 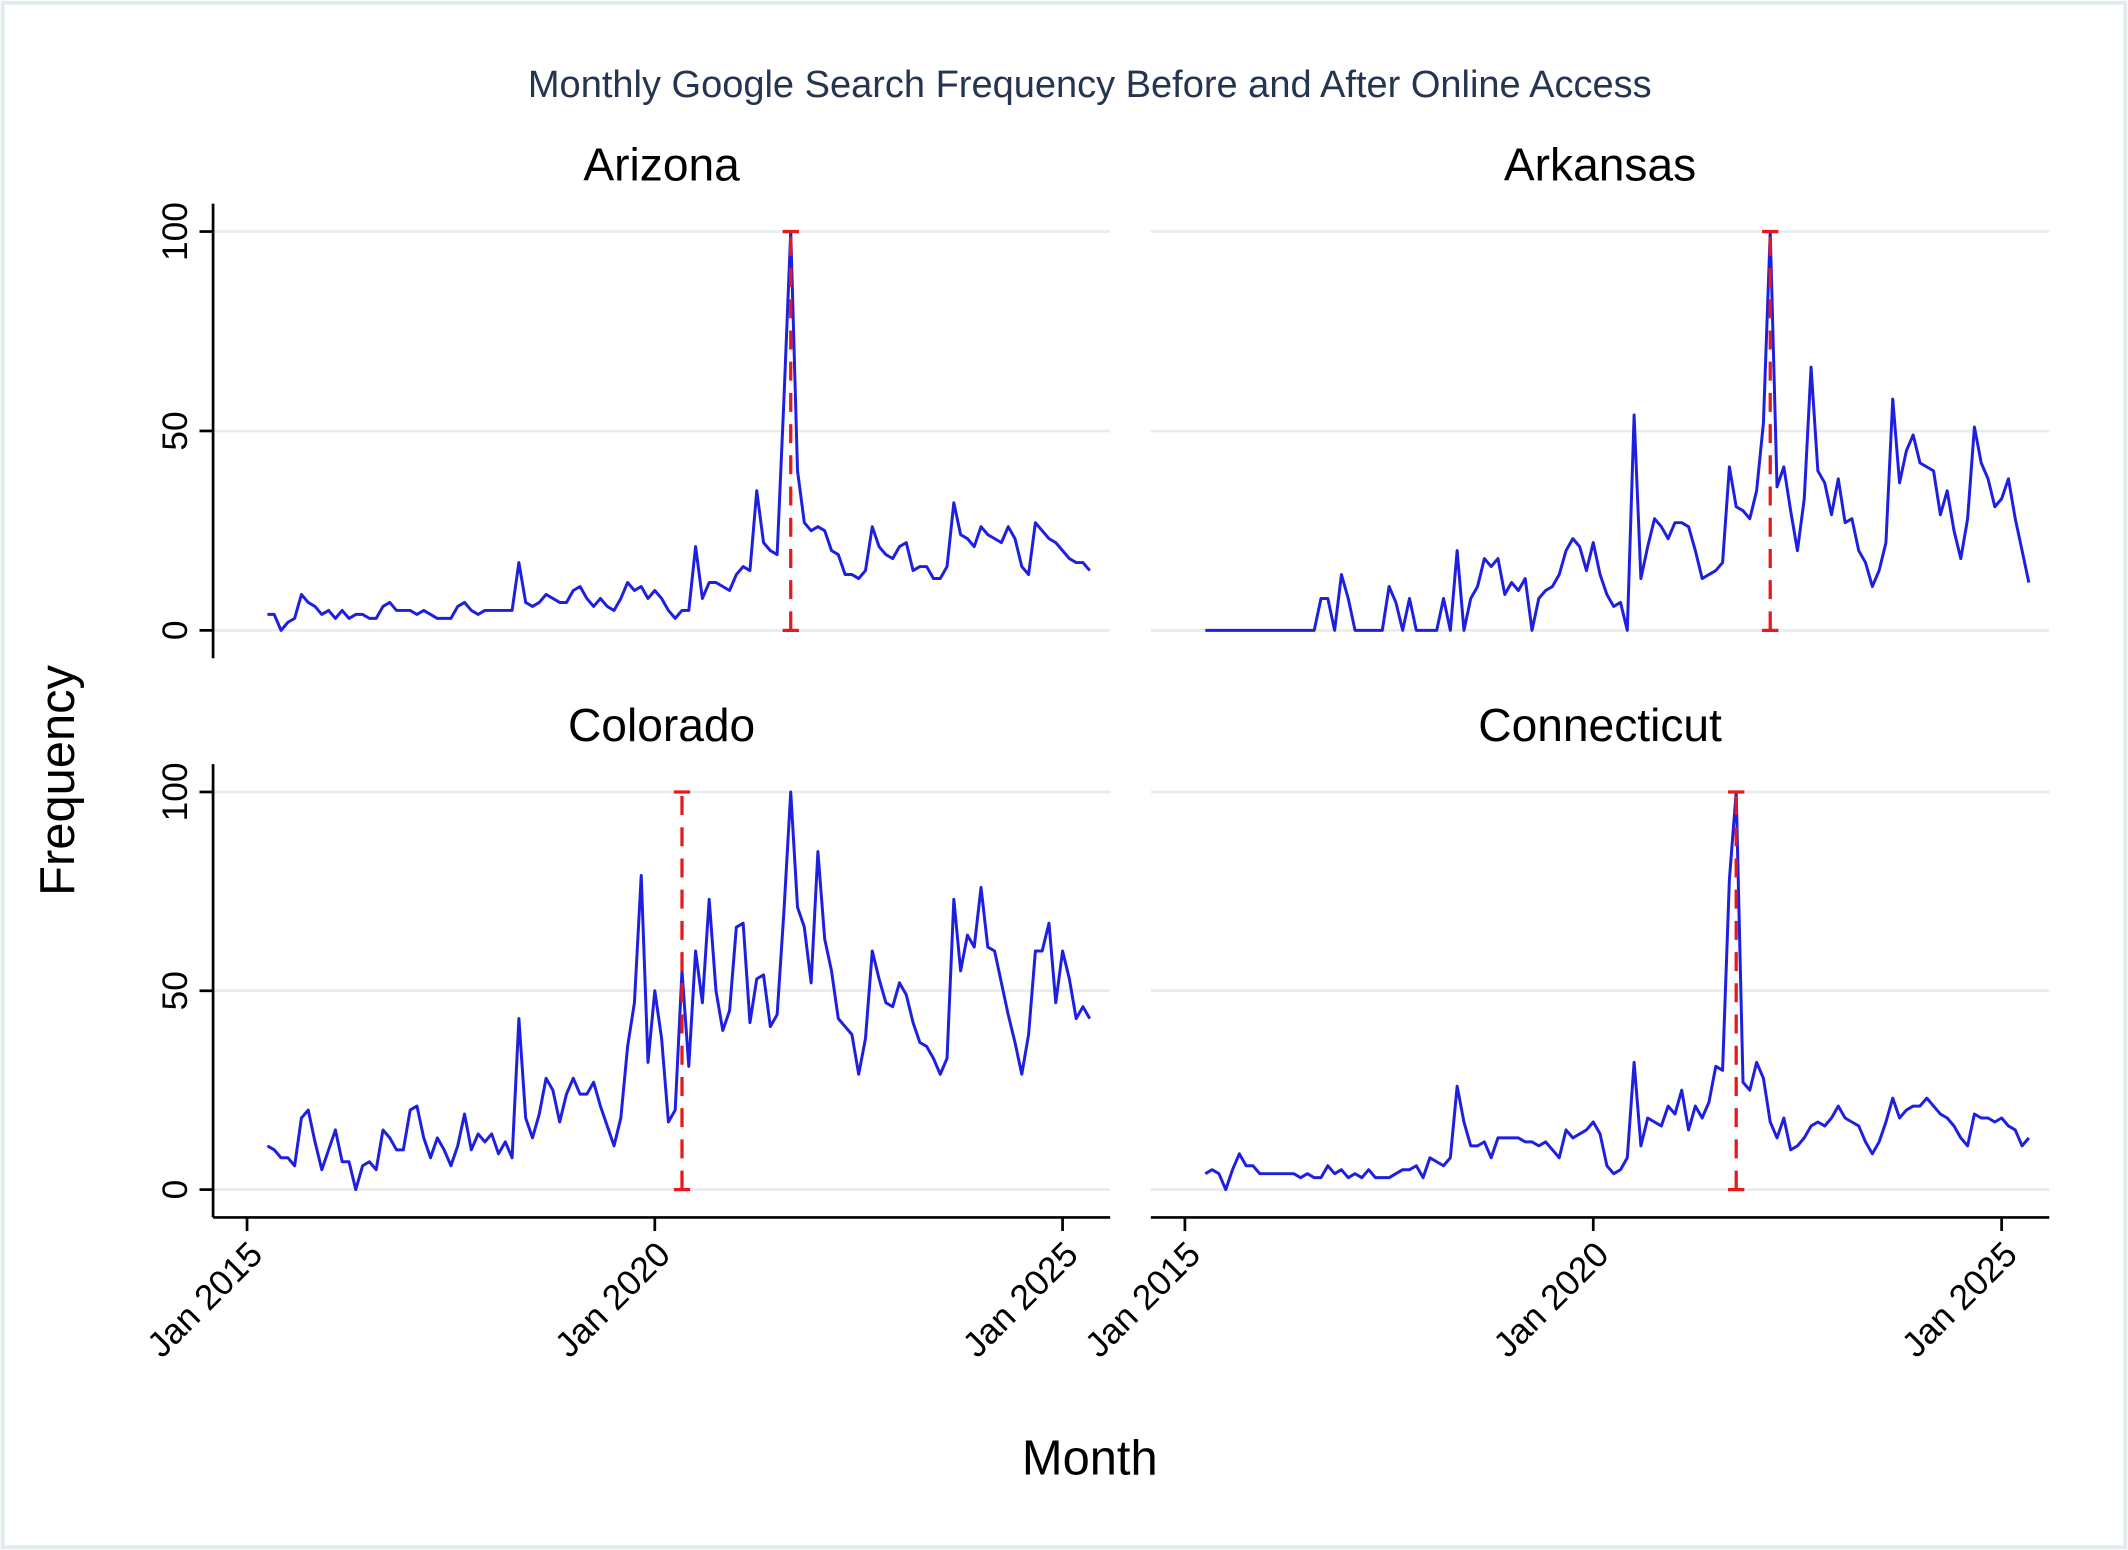 What do you see at coordinates (1600, 165) in the screenshot?
I see `panel-title: Arkansas` at bounding box center [1600, 165].